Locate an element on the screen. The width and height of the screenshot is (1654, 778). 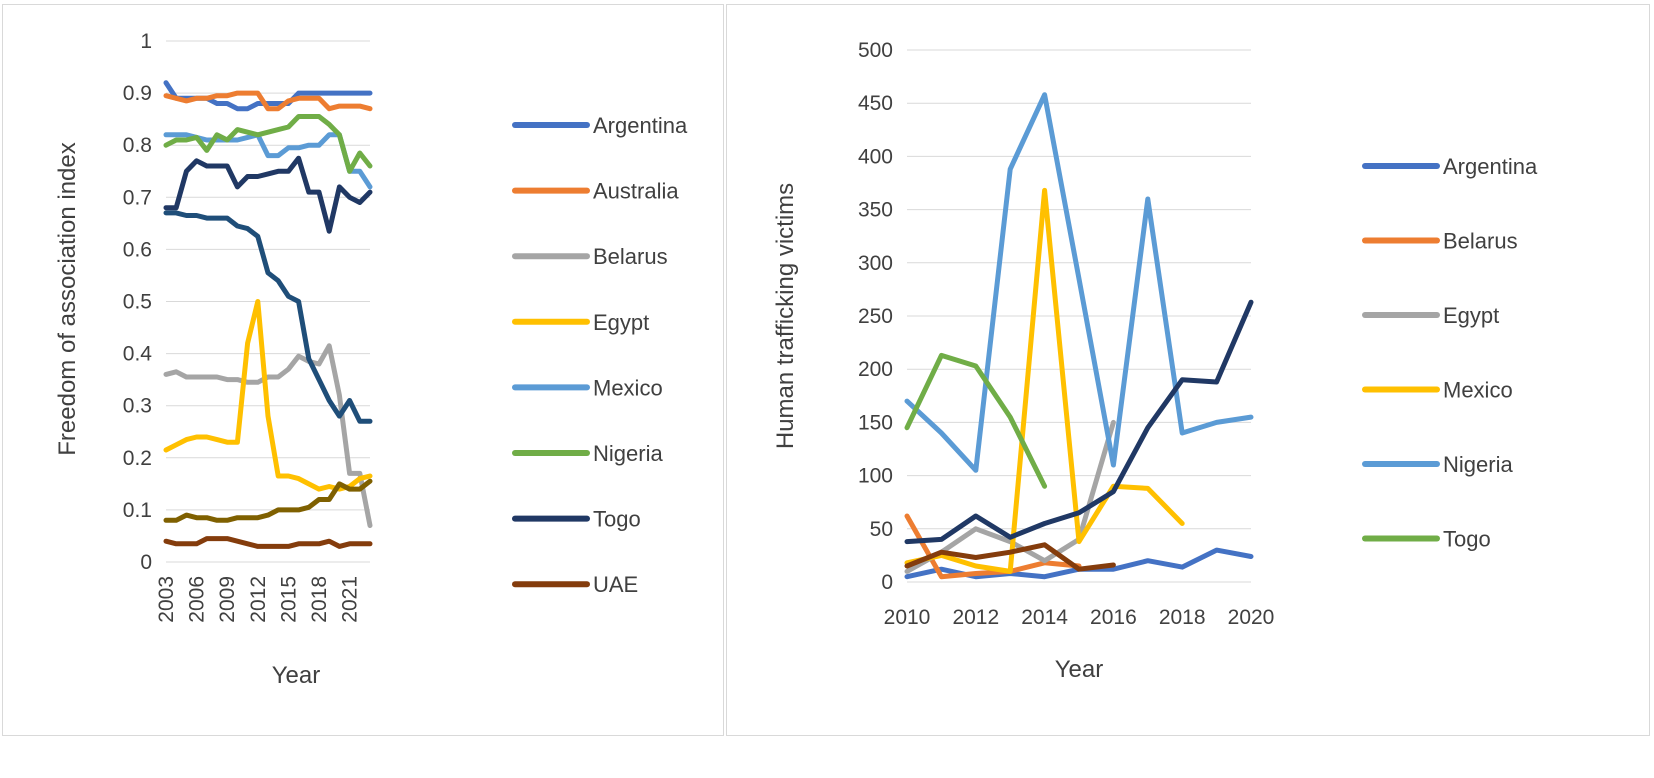
y-tick-label: 0.1 is located at coordinates (137, 510).